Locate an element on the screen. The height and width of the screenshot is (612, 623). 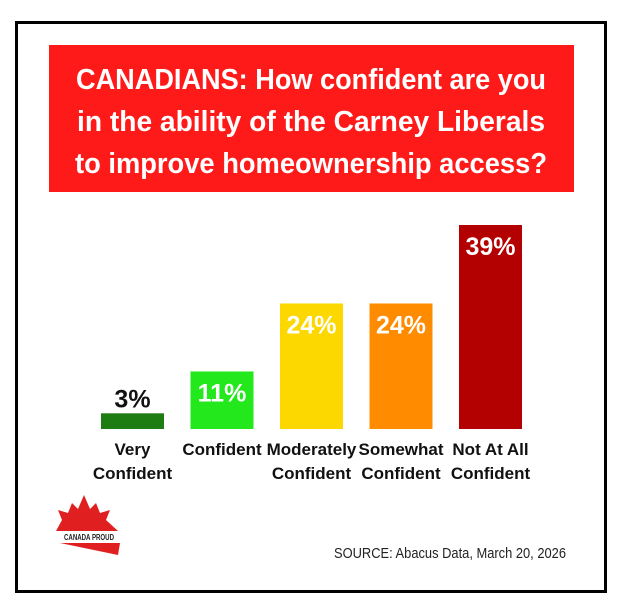
value-label: 11% is located at coordinates (222, 393).